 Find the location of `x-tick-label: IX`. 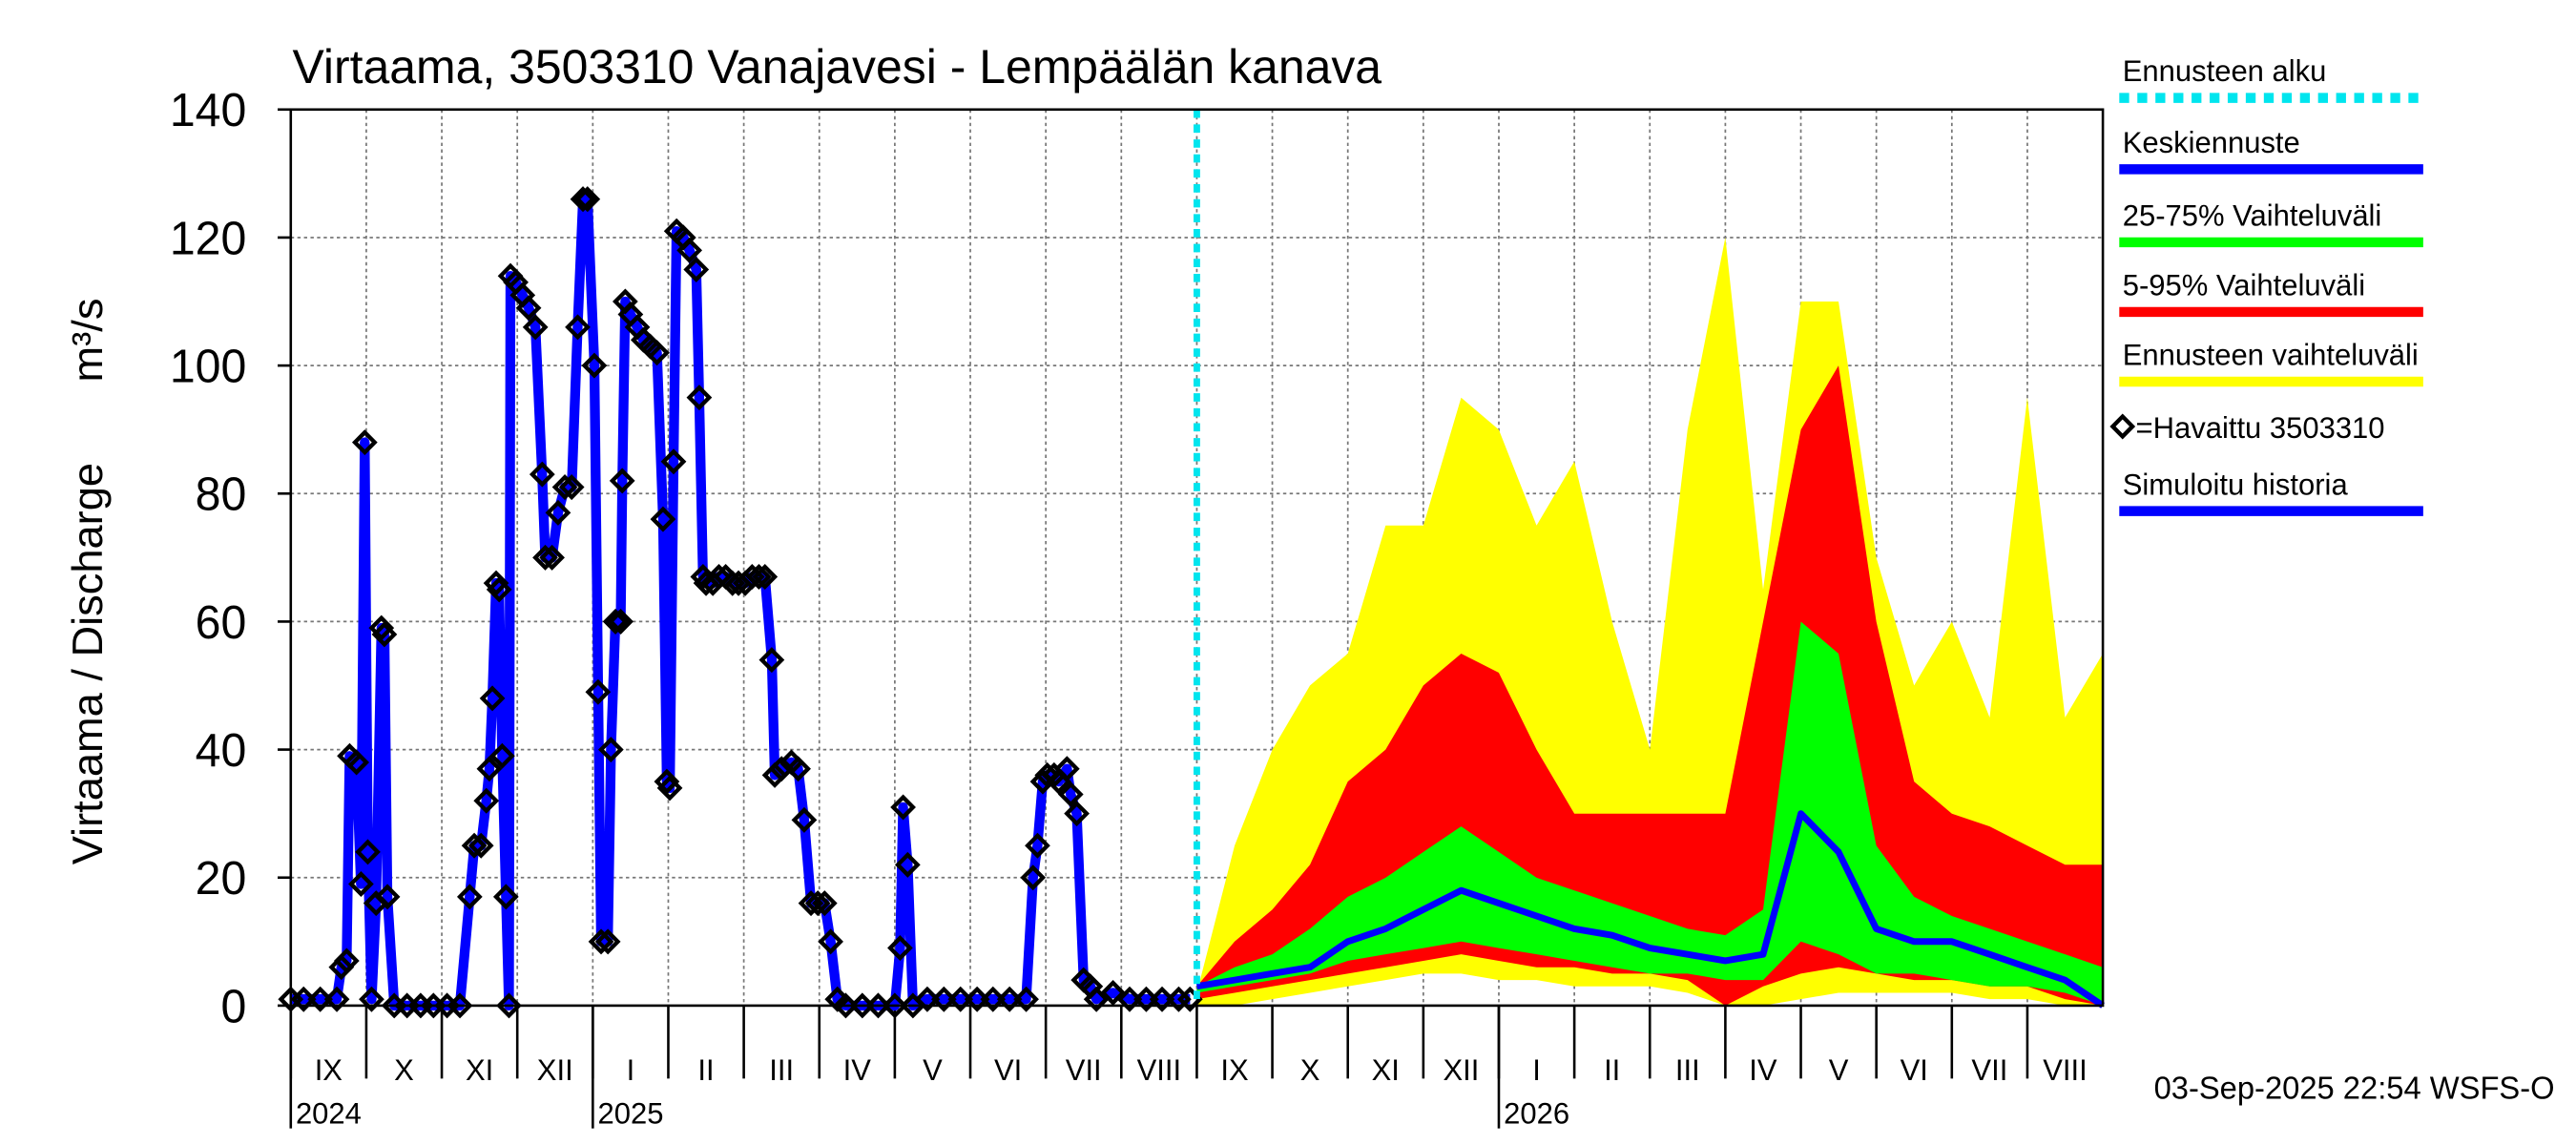

x-tick-label: IX is located at coordinates (1234, 1070).